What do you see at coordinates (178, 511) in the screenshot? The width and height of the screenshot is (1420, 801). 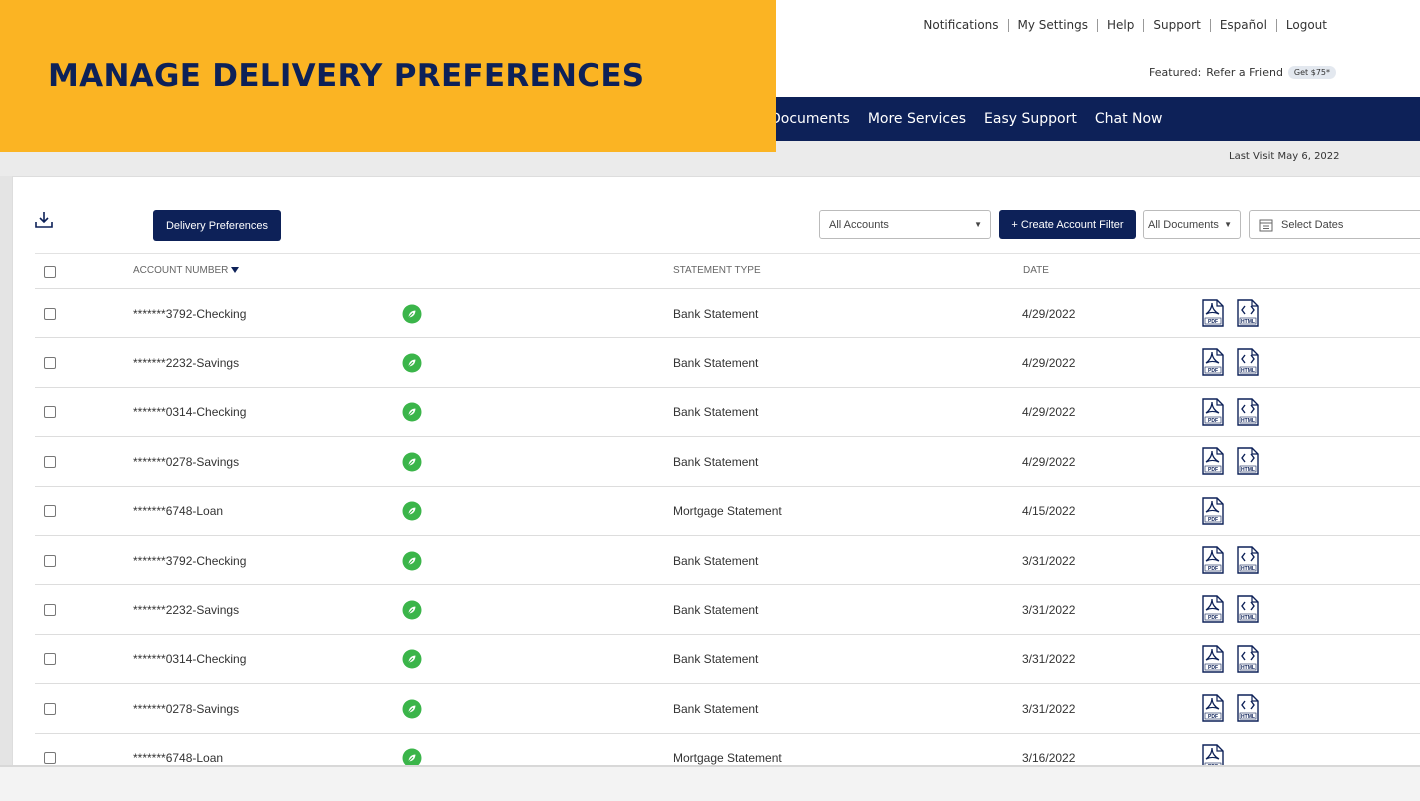 I see `account-number: *******6748-Loan` at bounding box center [178, 511].